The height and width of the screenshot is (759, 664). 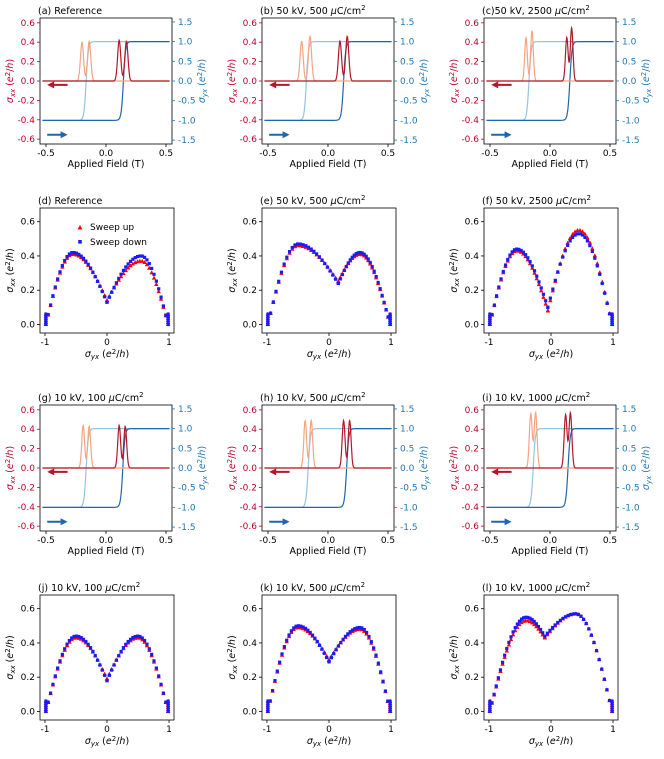 What do you see at coordinates (106, 541) in the screenshot?
I see `x-tick-label: 0.0` at bounding box center [106, 541].